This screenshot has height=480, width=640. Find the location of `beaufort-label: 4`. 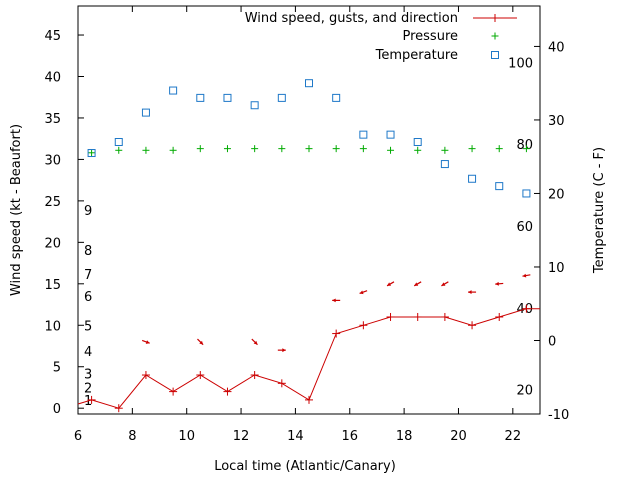

beaufort-label: 4 is located at coordinates (88, 352).